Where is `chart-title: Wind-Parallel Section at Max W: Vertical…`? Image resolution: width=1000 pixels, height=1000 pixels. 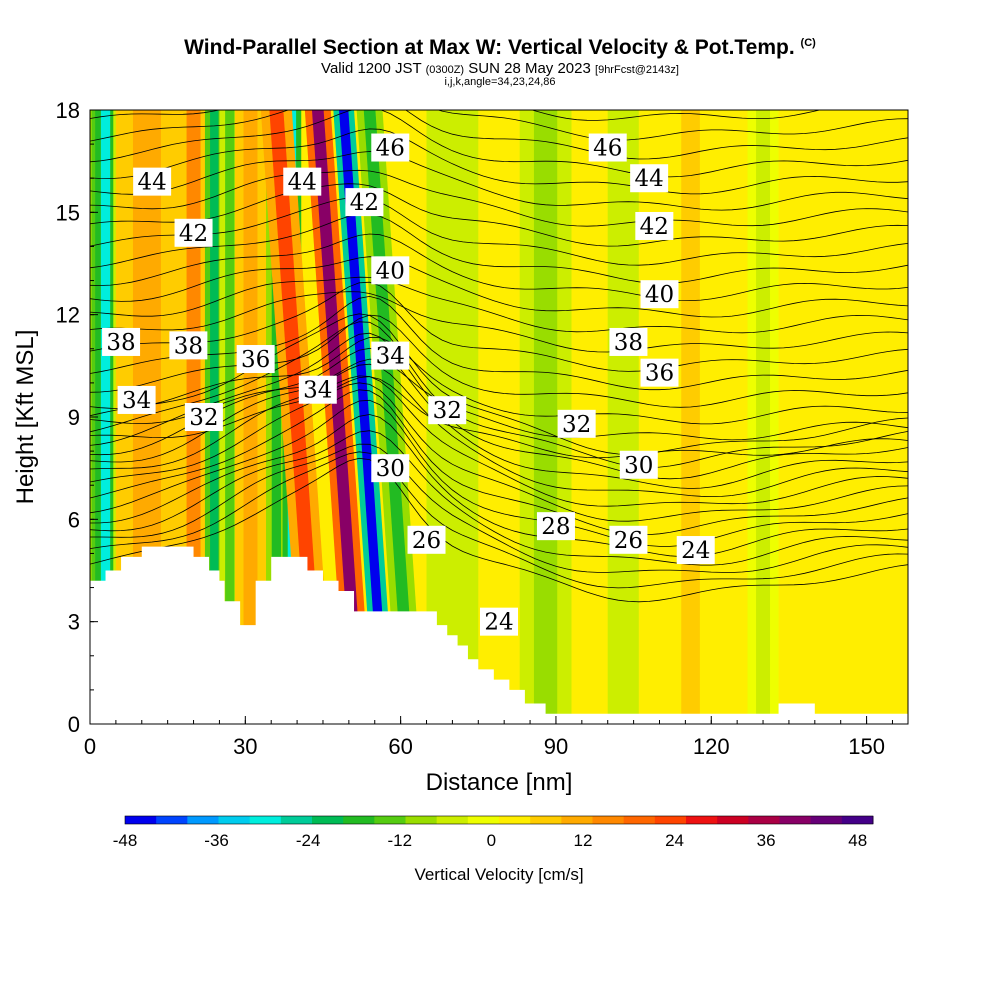 chart-title: Wind-Parallel Section at Max W: Vertical… is located at coordinates (500, 47).